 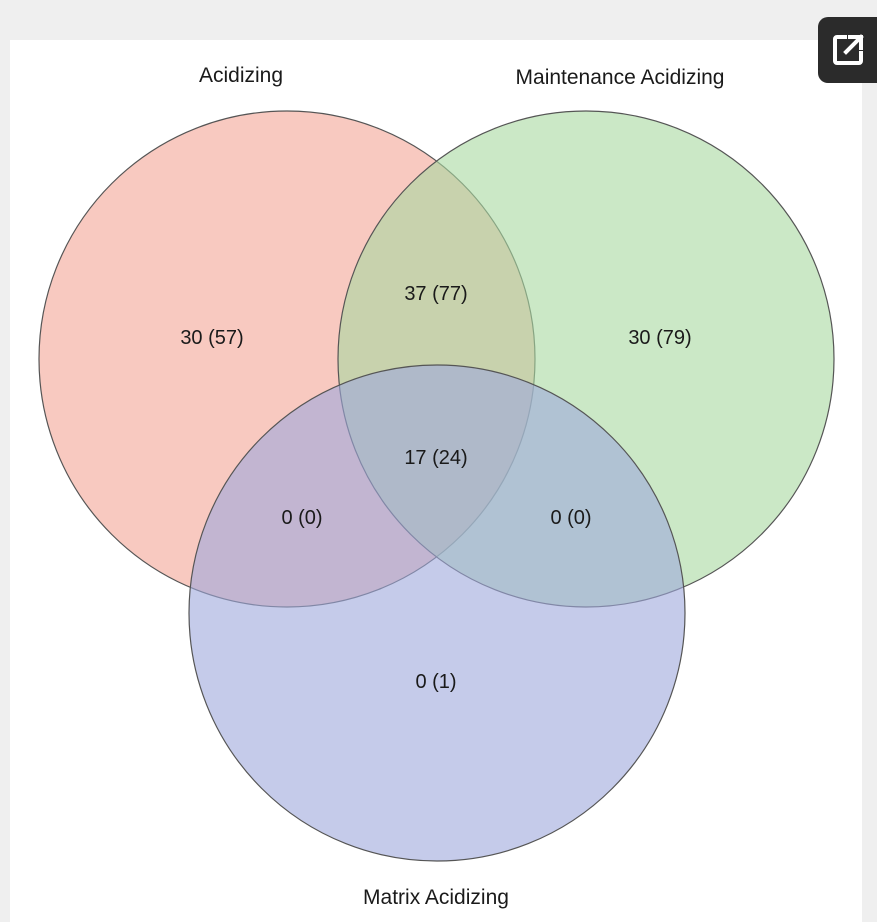 I want to click on region-acidizing-maintenance: 37 (77), so click(x=435, y=294).